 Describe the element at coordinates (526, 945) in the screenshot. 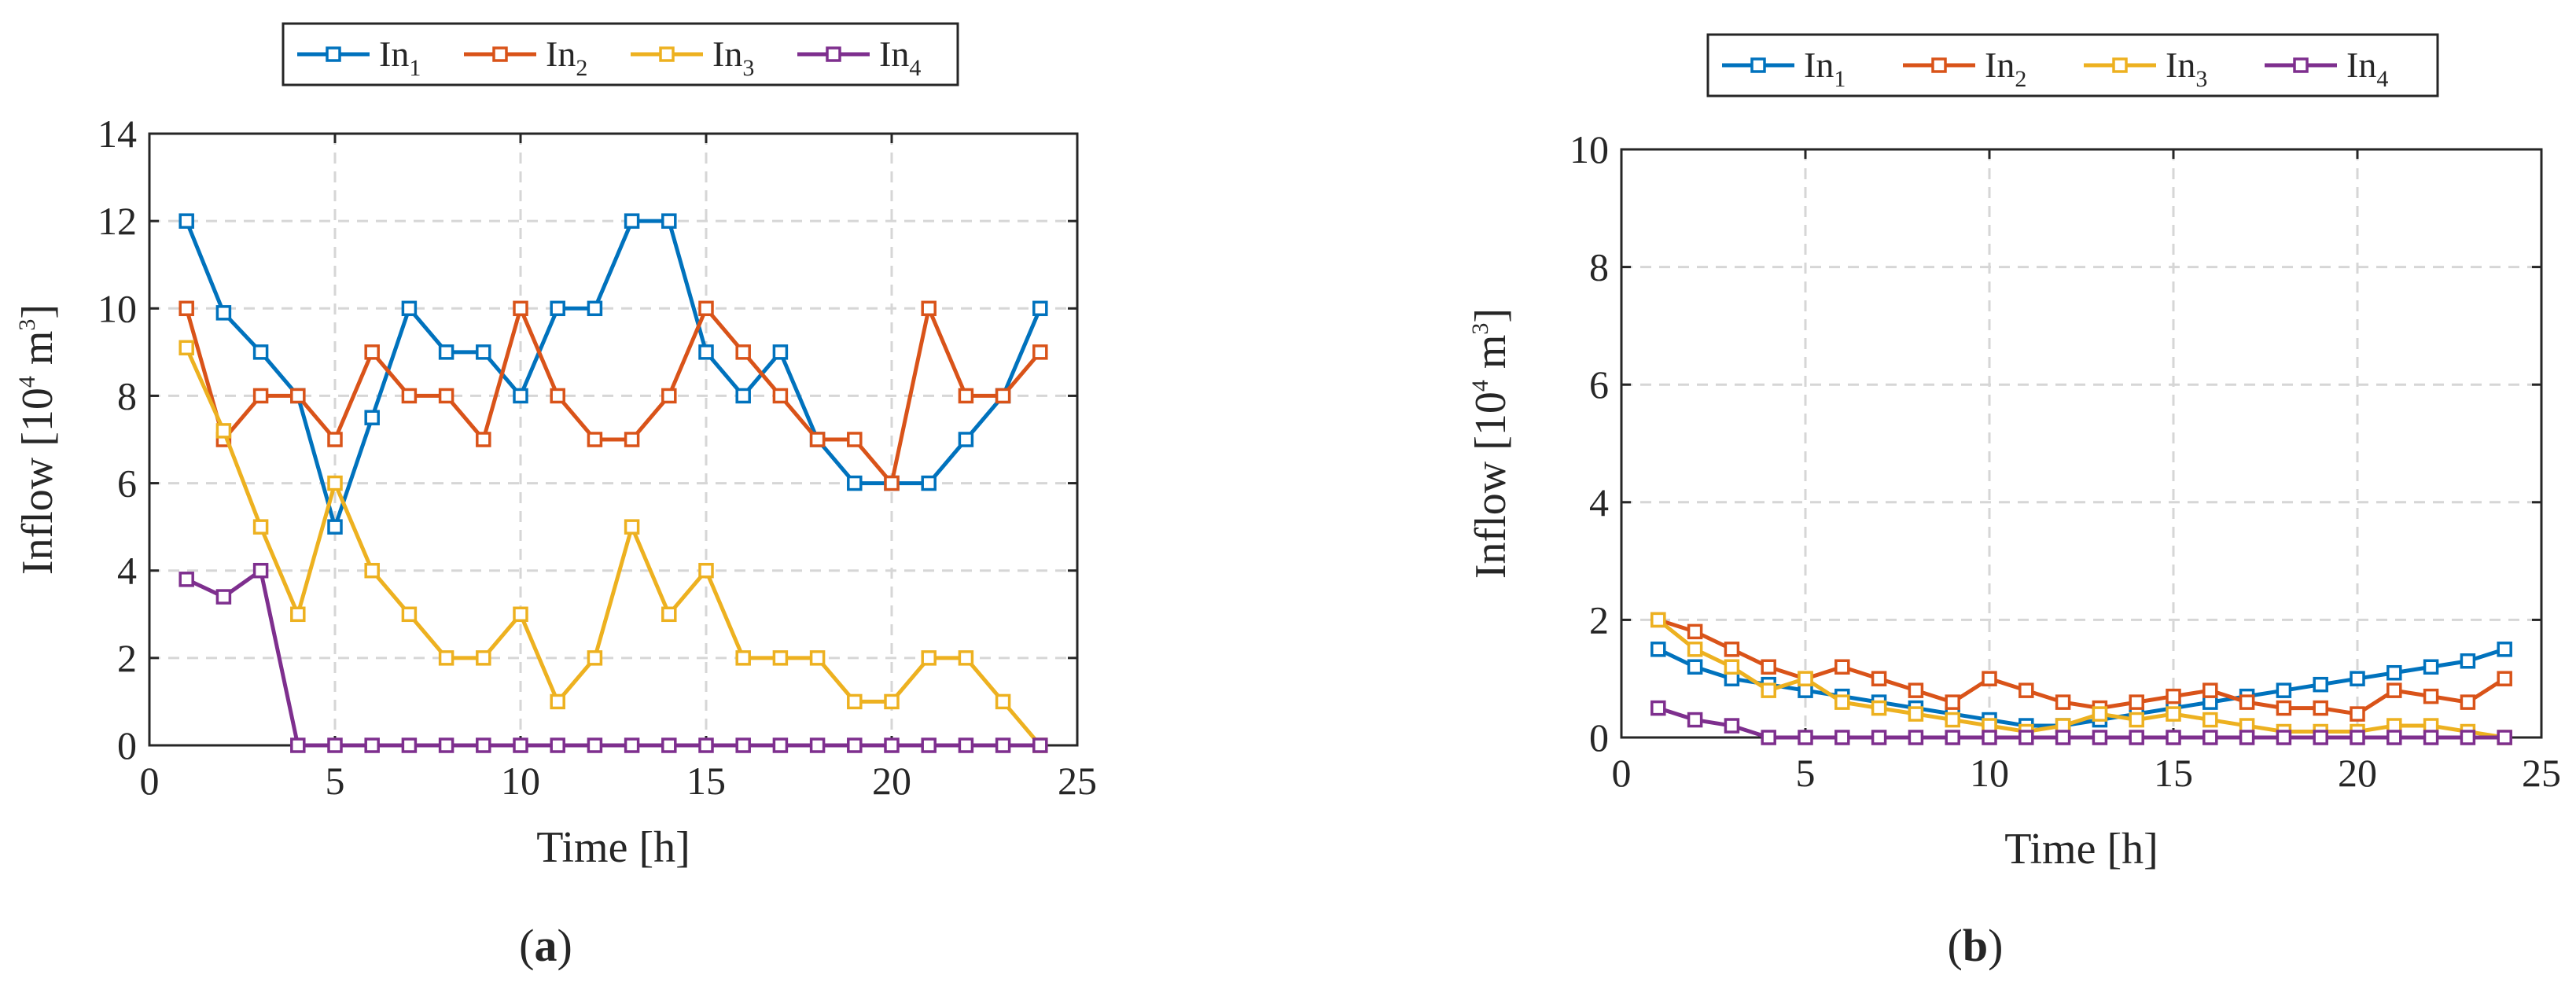

I see `panel-label-paren: (` at that location.